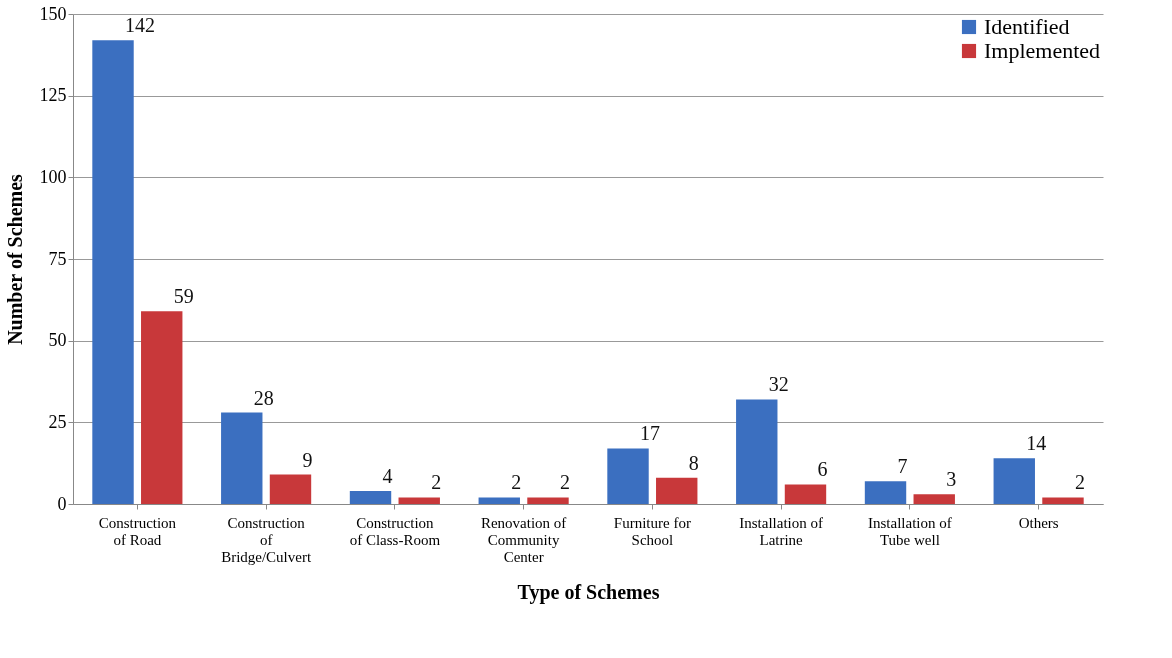 The image size is (1172, 658). What do you see at coordinates (1027, 26) in the screenshot?
I see `legend-label: Identified` at bounding box center [1027, 26].